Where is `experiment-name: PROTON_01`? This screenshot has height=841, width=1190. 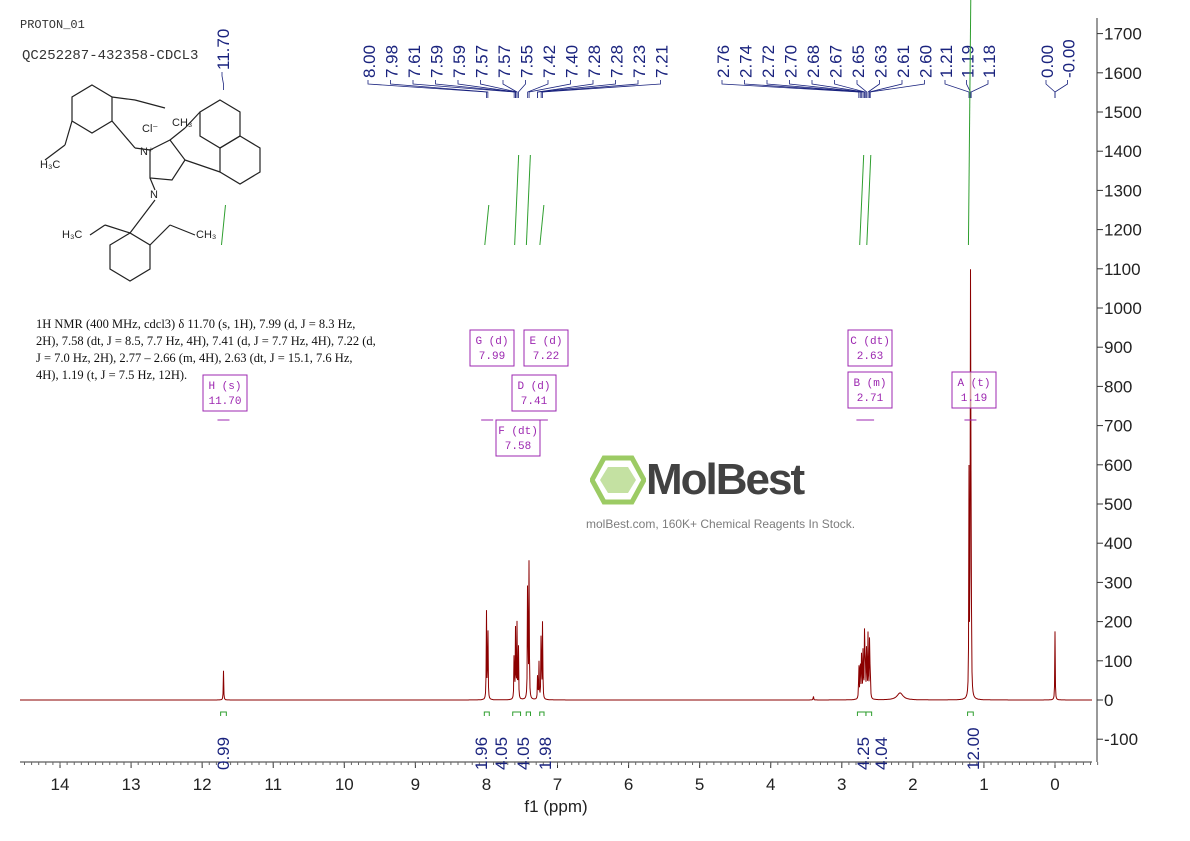 experiment-name: PROTON_01 is located at coordinates (52, 25).